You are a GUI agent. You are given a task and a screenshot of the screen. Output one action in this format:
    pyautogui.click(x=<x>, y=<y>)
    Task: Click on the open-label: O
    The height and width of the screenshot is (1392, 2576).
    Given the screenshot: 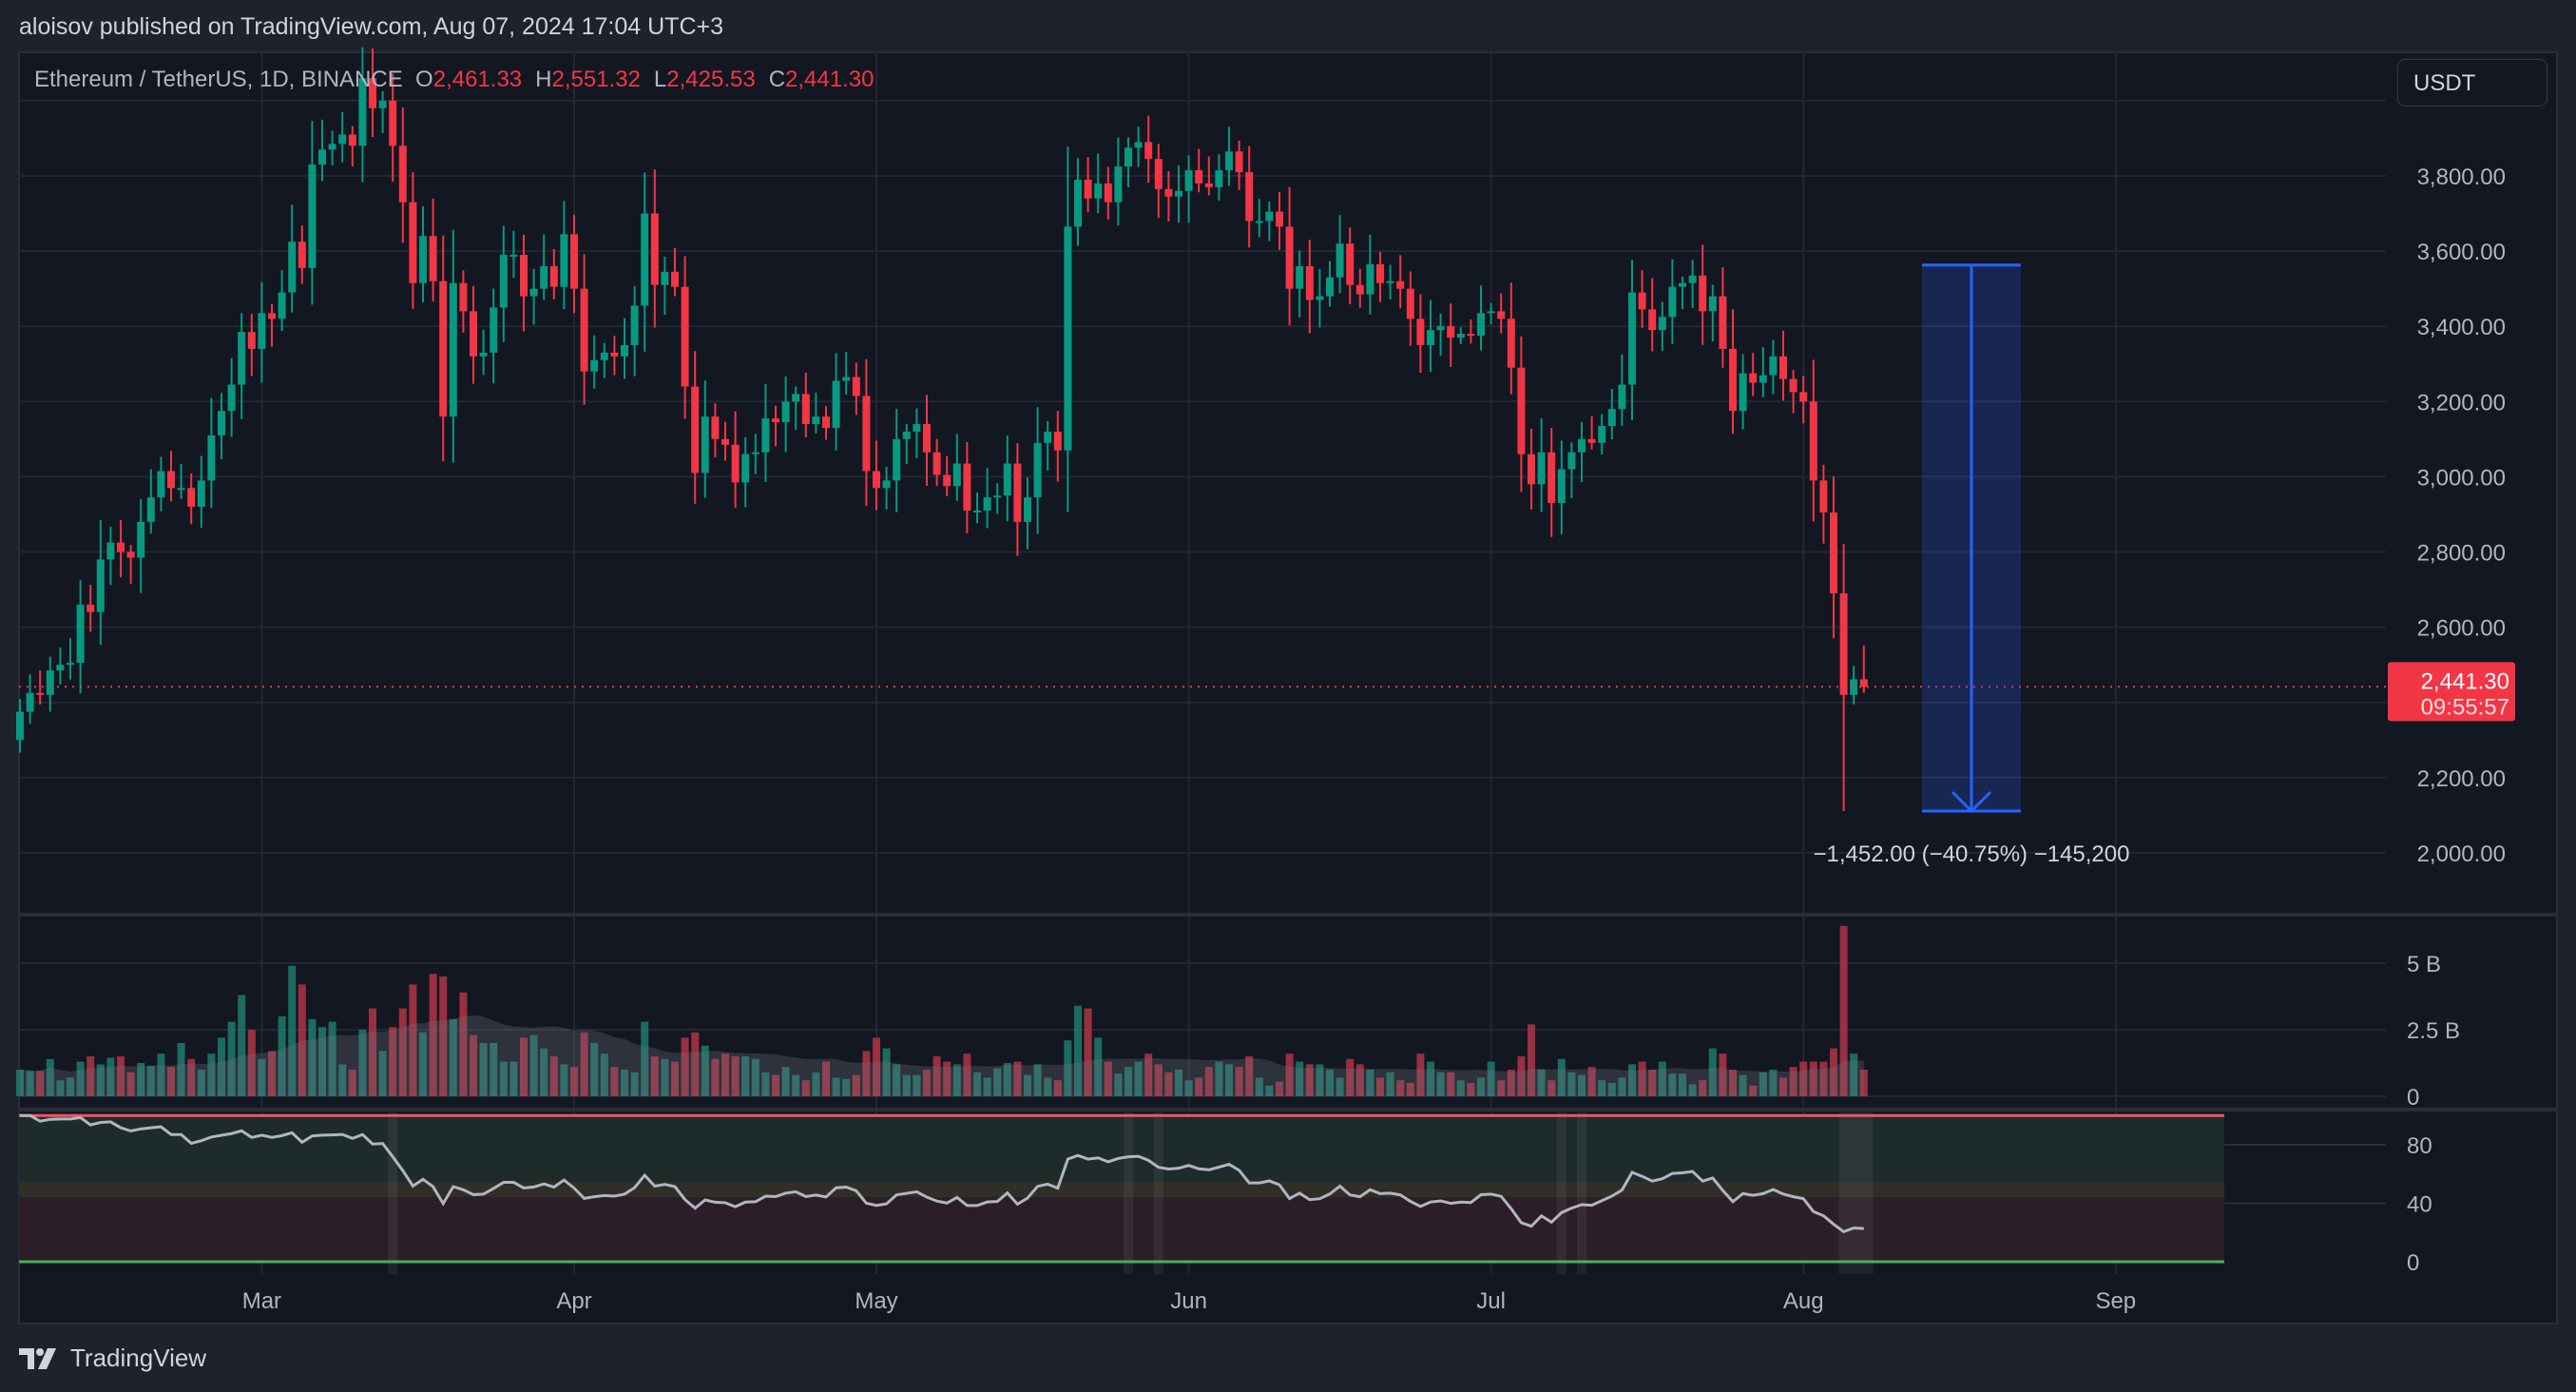 What is the action you would take?
    pyautogui.click(x=424, y=79)
    